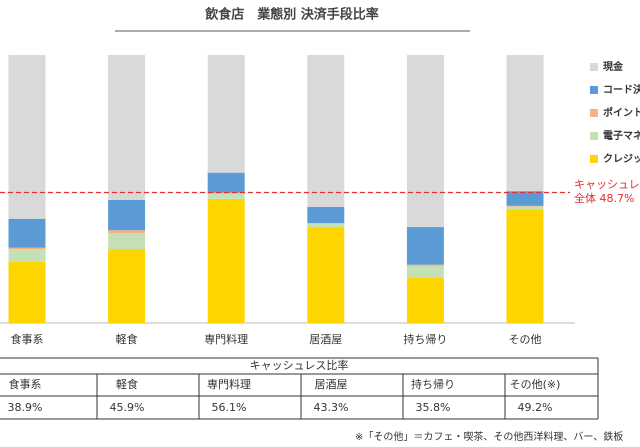 The height and width of the screenshot is (447, 640). I want to click on table-header: 専門料理, so click(229, 384).